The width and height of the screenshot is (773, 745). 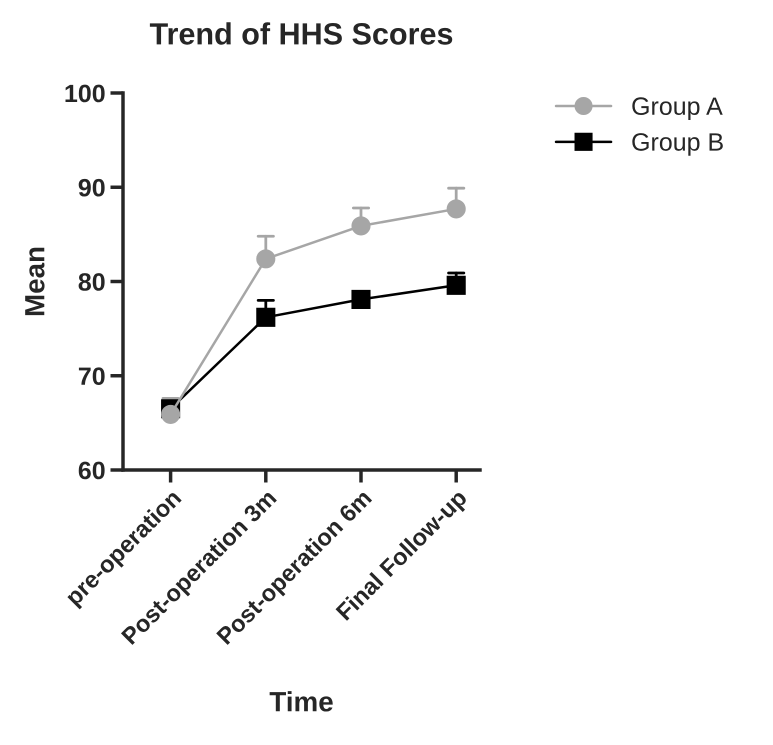 What do you see at coordinates (35, 282) in the screenshot?
I see `y-axis-title: Mean` at bounding box center [35, 282].